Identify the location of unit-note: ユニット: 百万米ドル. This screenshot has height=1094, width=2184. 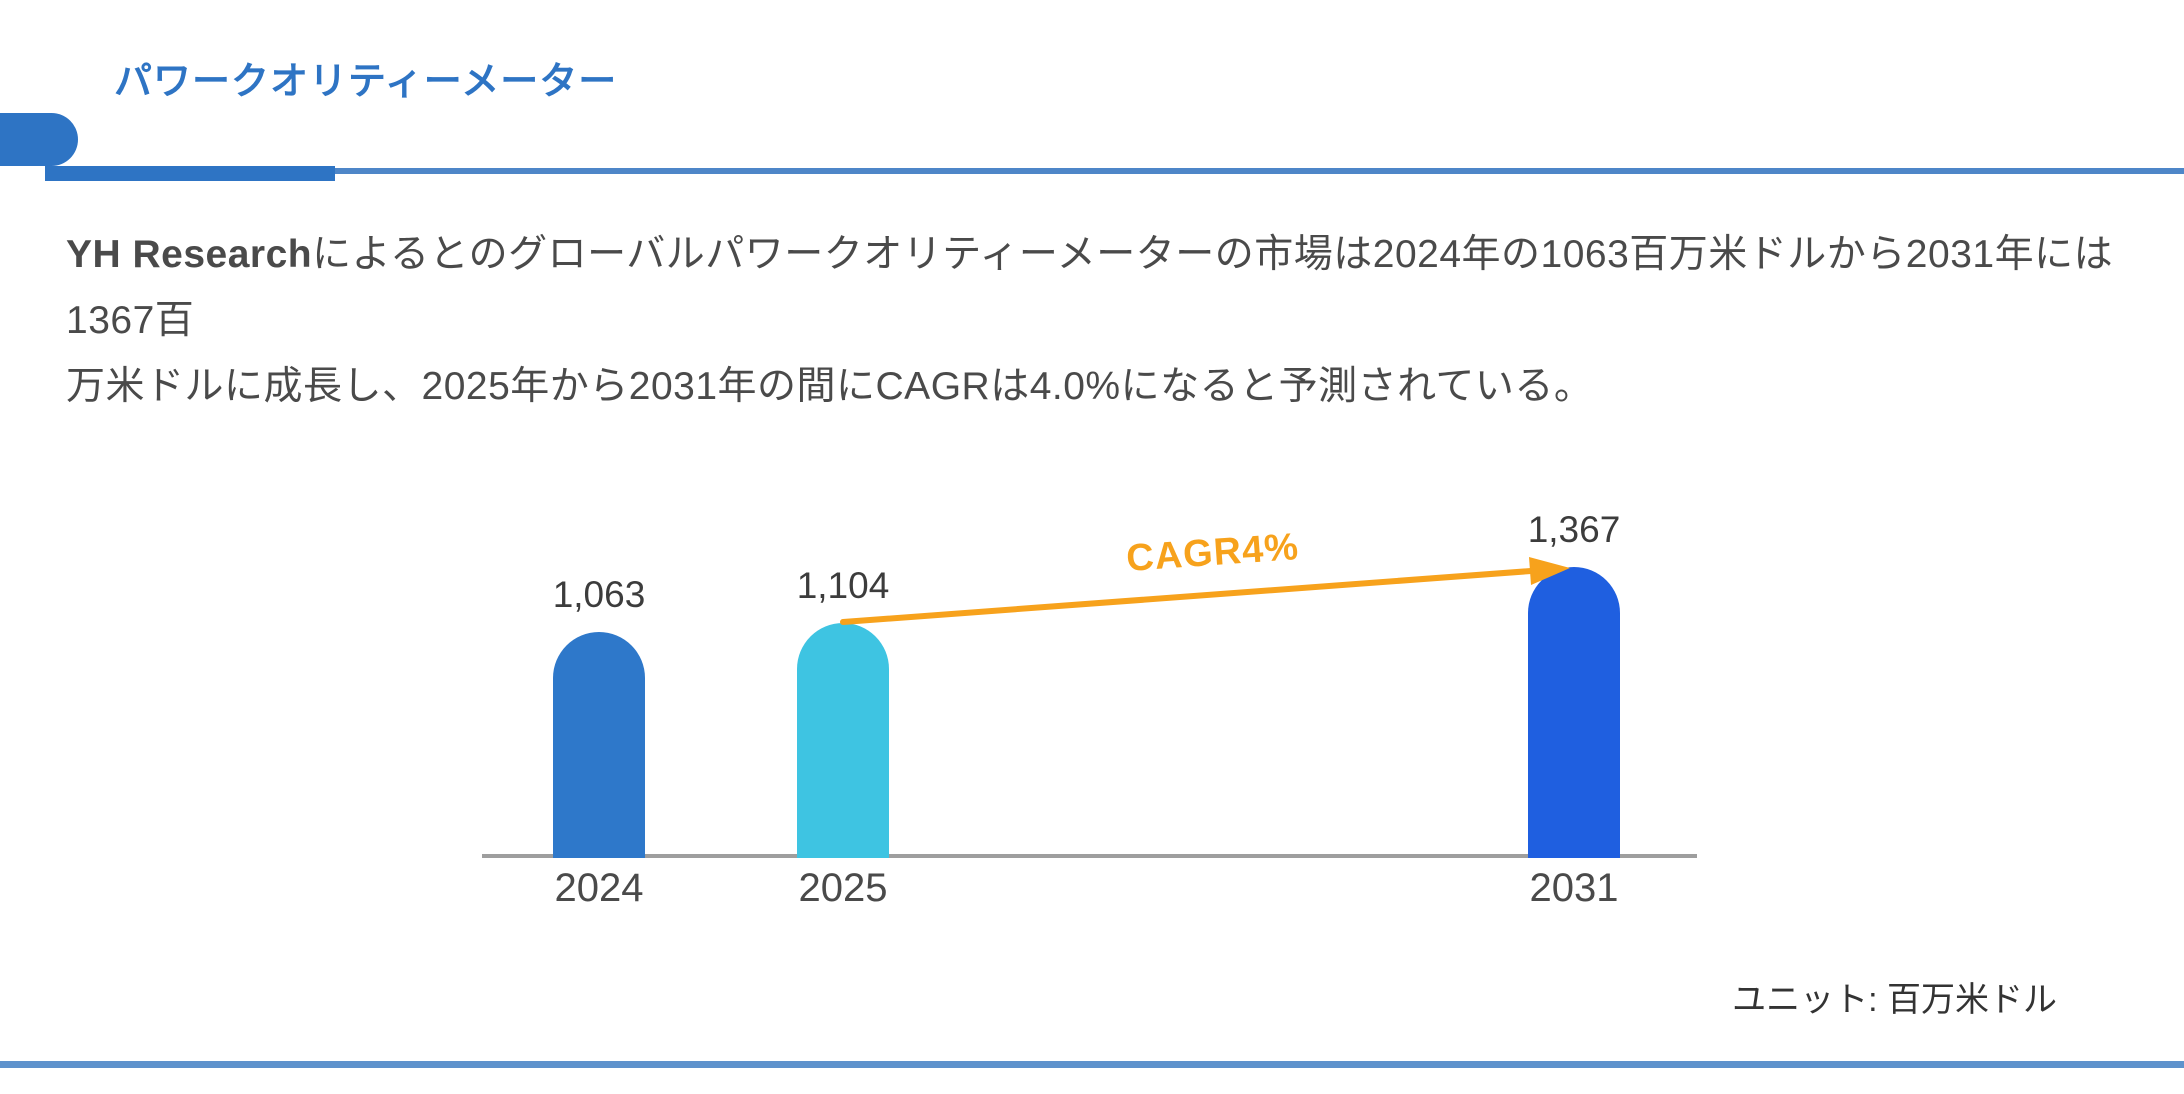
(1894, 1000).